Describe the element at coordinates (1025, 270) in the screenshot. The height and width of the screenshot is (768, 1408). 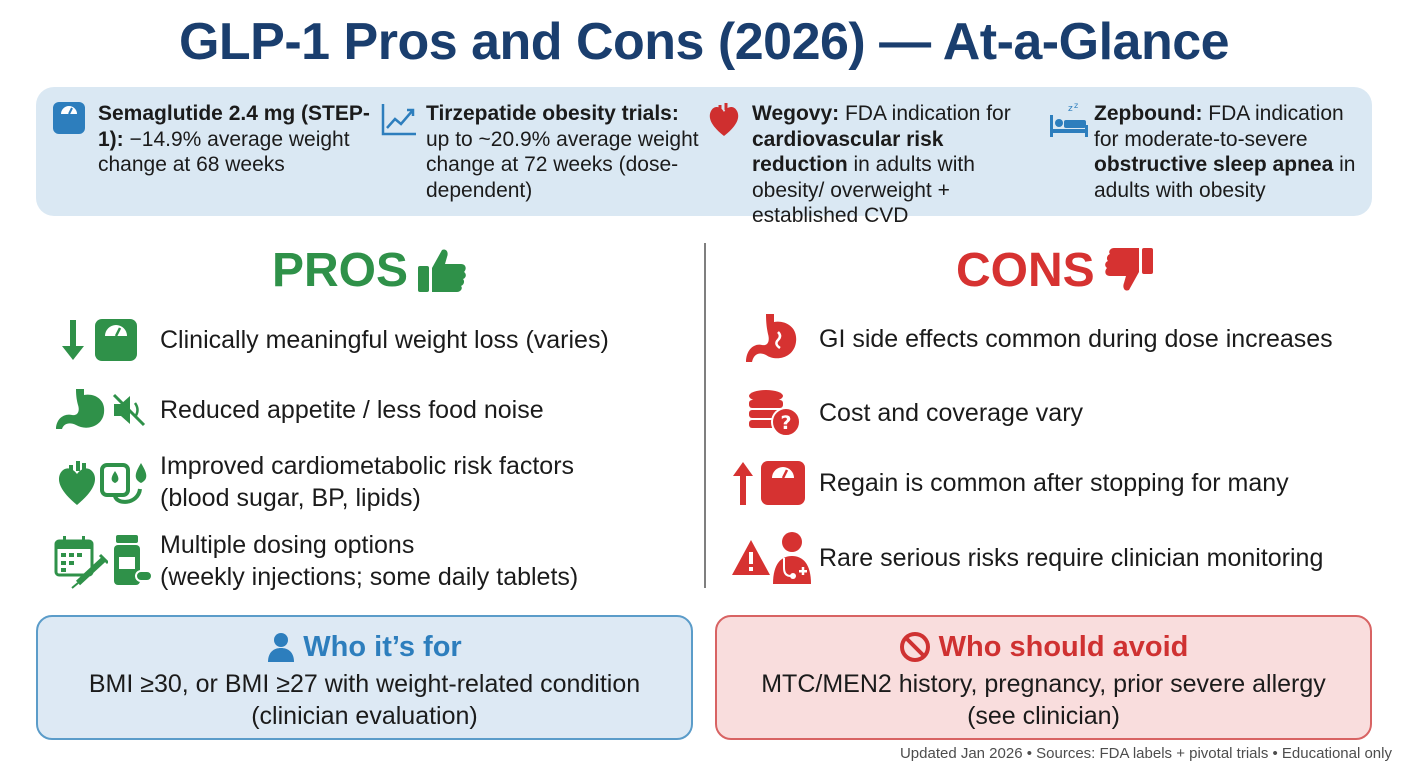
I see `cons-heading-text: CONS` at that location.